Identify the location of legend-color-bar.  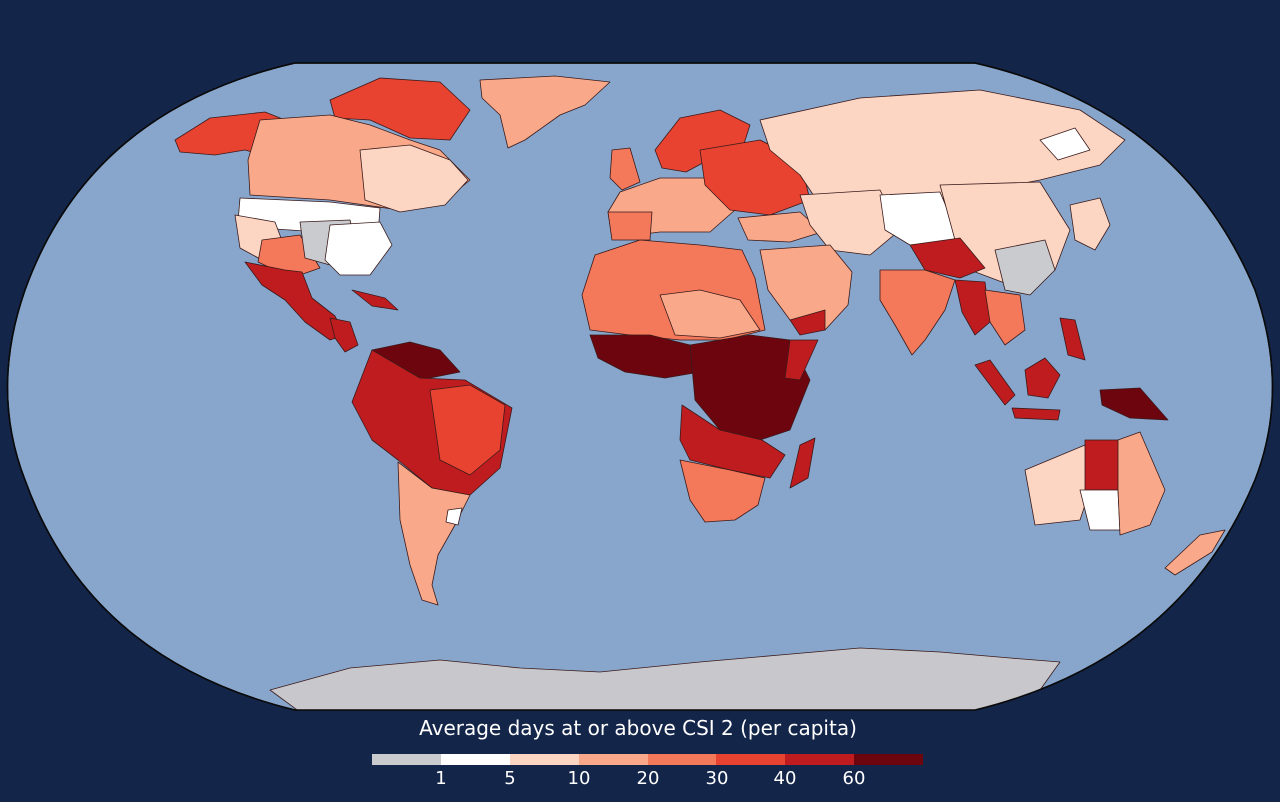
(647, 759).